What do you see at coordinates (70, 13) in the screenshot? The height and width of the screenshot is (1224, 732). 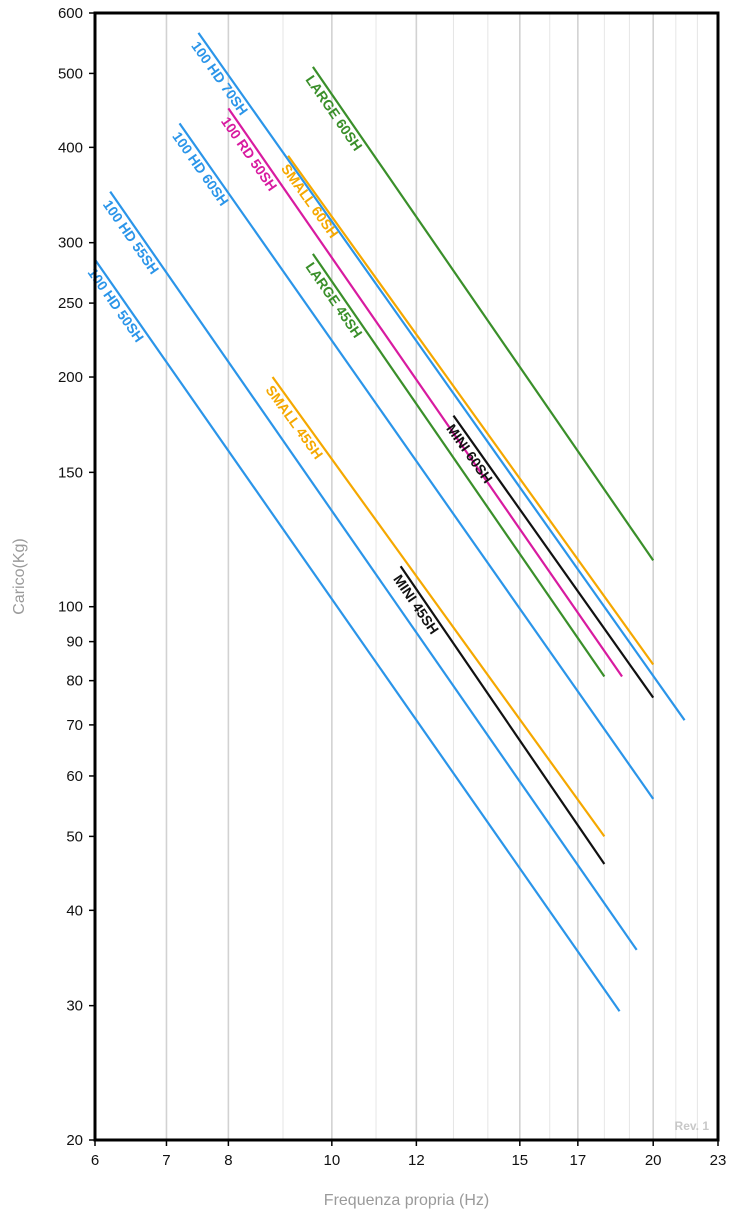 I see `y-tick-label: 600` at bounding box center [70, 13].